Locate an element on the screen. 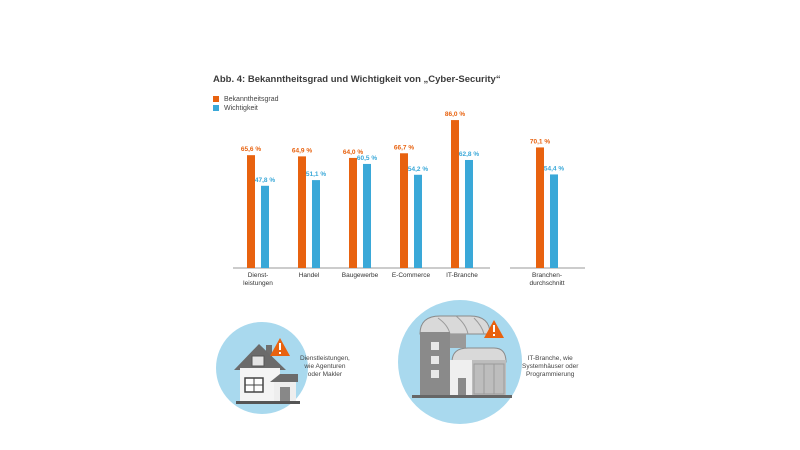  data-label-wichtigkeit: 54,2 % is located at coordinates (418, 169).